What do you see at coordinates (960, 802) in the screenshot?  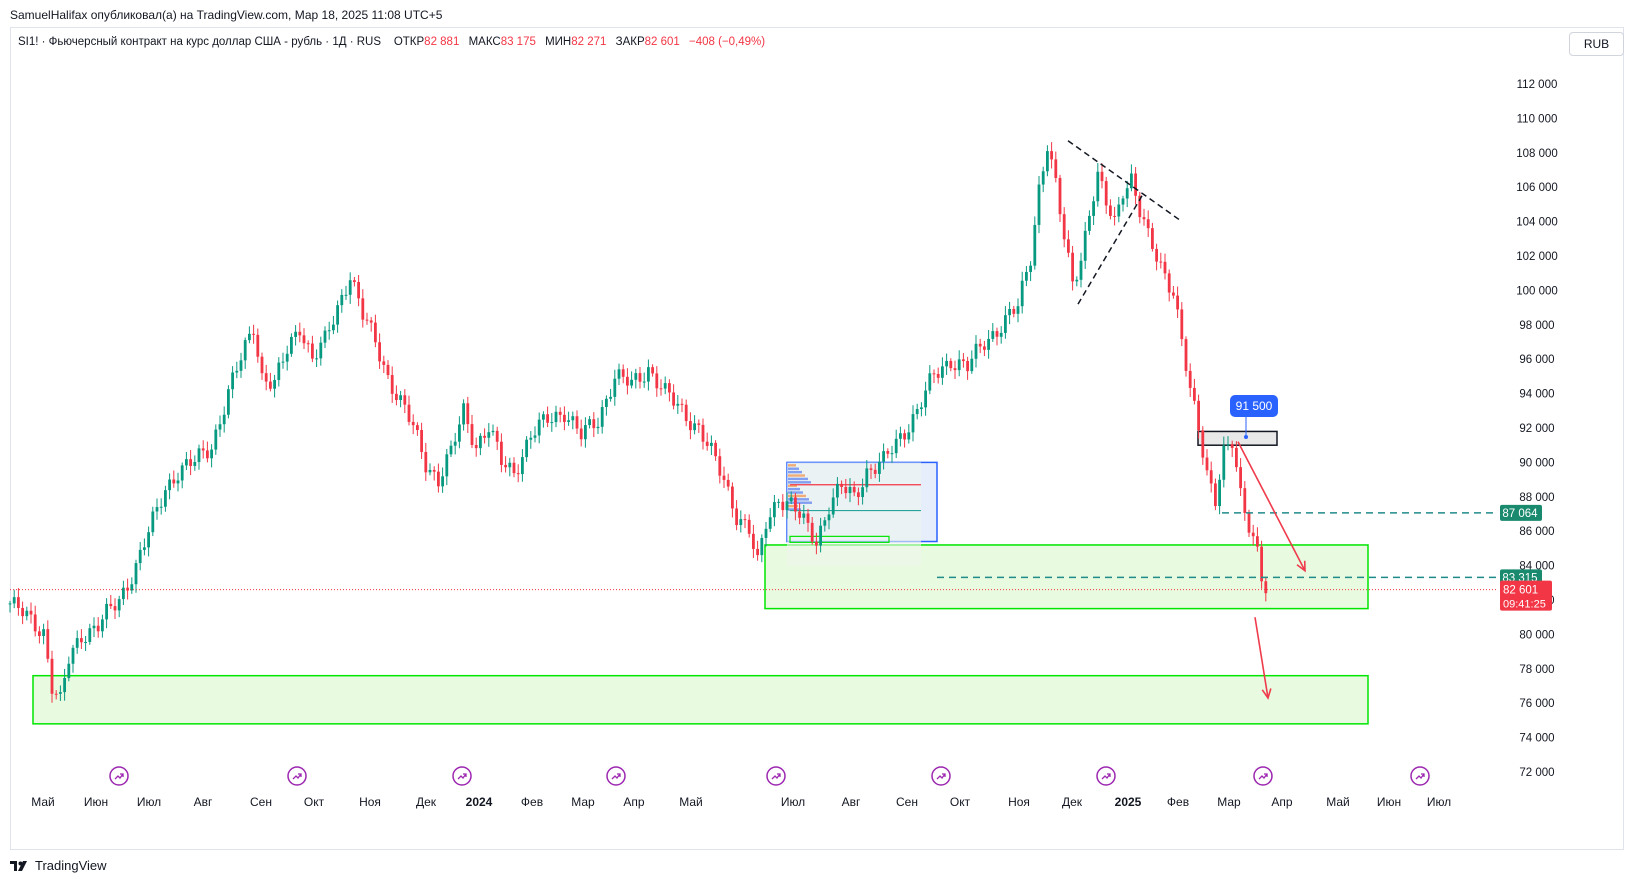 I see `x-tick-label: Окт` at bounding box center [960, 802].